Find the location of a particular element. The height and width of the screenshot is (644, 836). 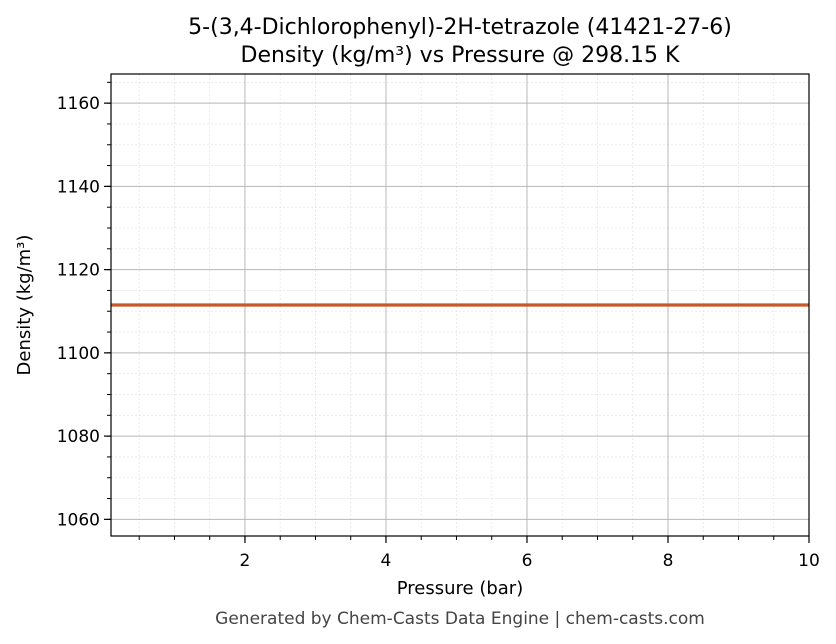

x-axis-label: Pressure (bar) is located at coordinates (460, 588).